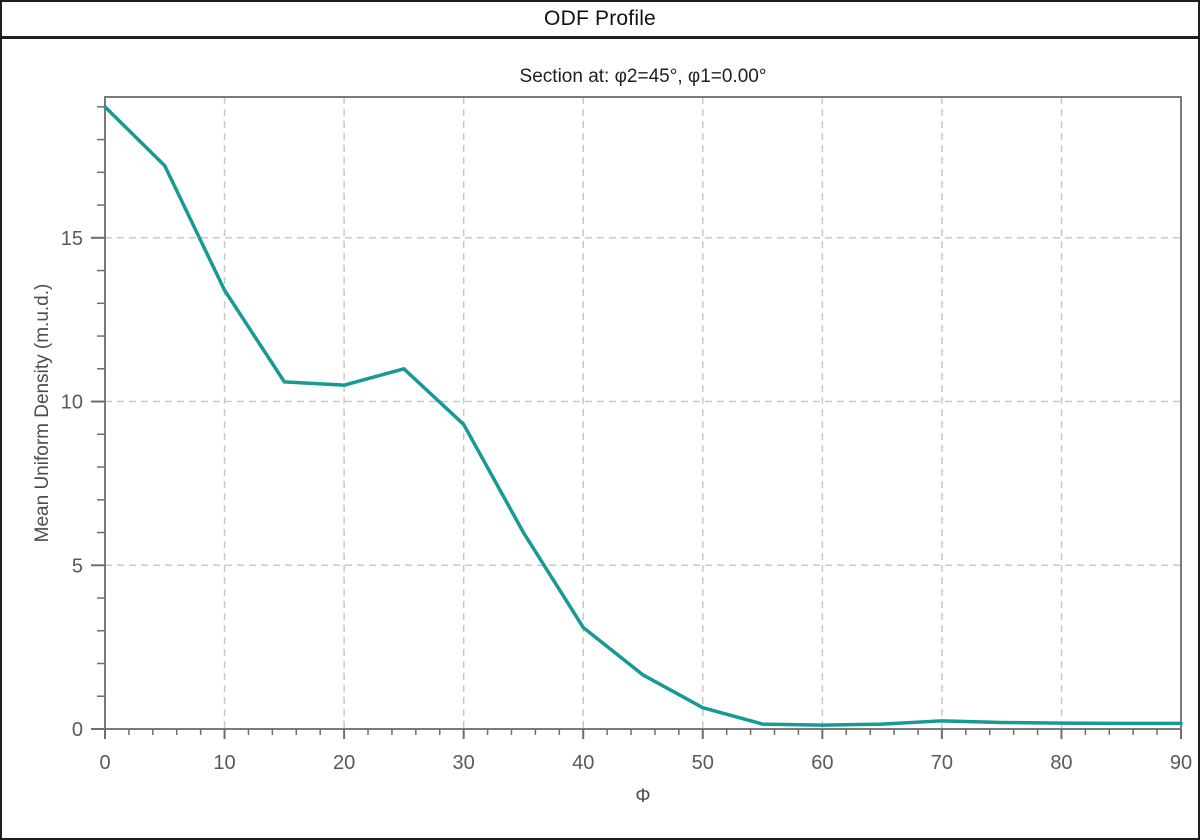  Describe the element at coordinates (703, 763) in the screenshot. I see `x-tick-label: 50` at that location.